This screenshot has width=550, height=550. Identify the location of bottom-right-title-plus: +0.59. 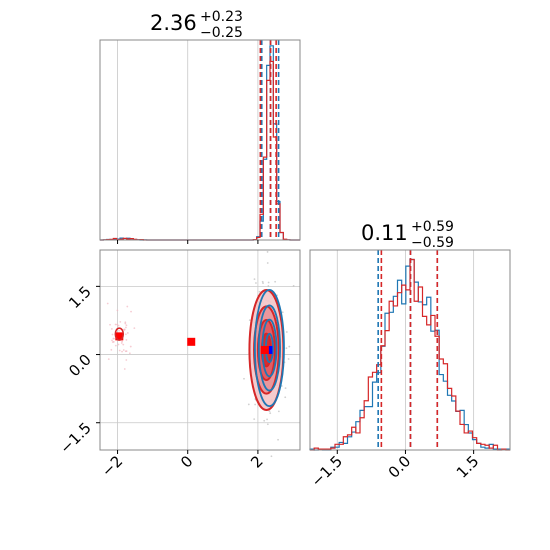
(432, 227).